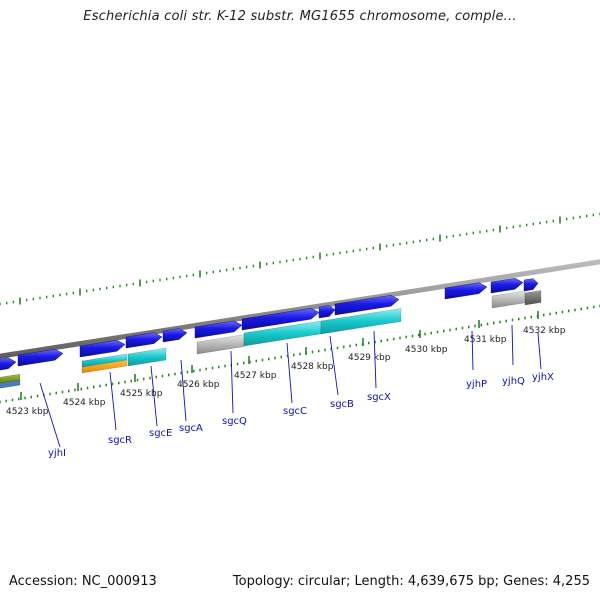 This screenshot has height=600, width=600. What do you see at coordinates (379, 397) in the screenshot?
I see `gene-label: sgcX` at bounding box center [379, 397].